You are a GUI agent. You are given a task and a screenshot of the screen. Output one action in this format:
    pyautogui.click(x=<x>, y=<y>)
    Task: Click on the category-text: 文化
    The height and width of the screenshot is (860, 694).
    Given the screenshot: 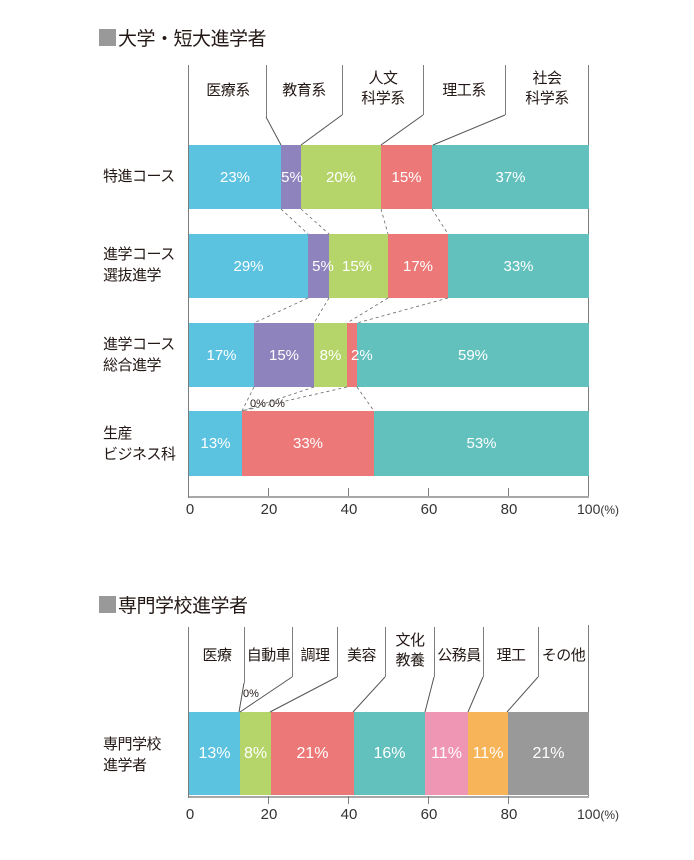 What is the action you would take?
    pyautogui.click(x=410, y=640)
    